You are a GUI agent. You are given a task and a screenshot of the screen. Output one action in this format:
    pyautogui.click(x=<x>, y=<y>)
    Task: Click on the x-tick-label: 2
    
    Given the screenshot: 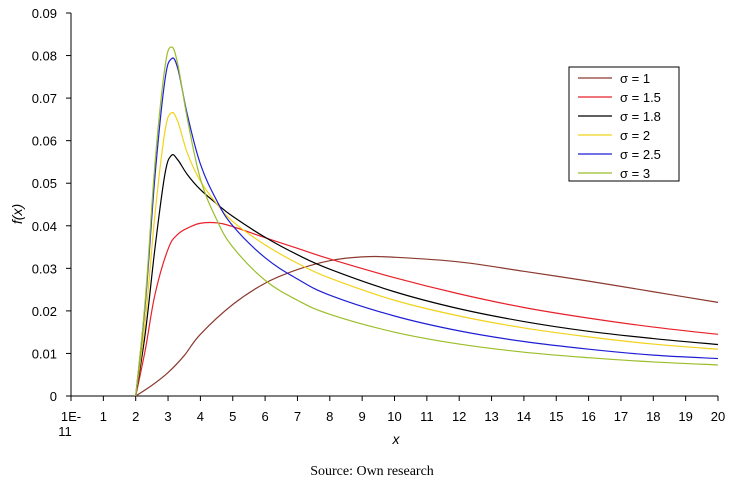 What is the action you would take?
    pyautogui.click(x=135, y=416)
    